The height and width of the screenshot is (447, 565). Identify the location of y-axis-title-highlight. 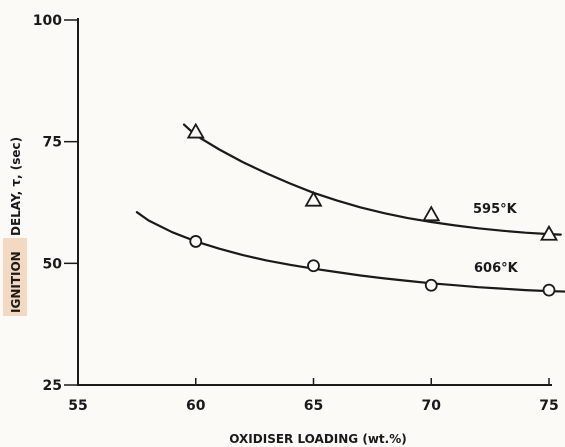
(15, 277).